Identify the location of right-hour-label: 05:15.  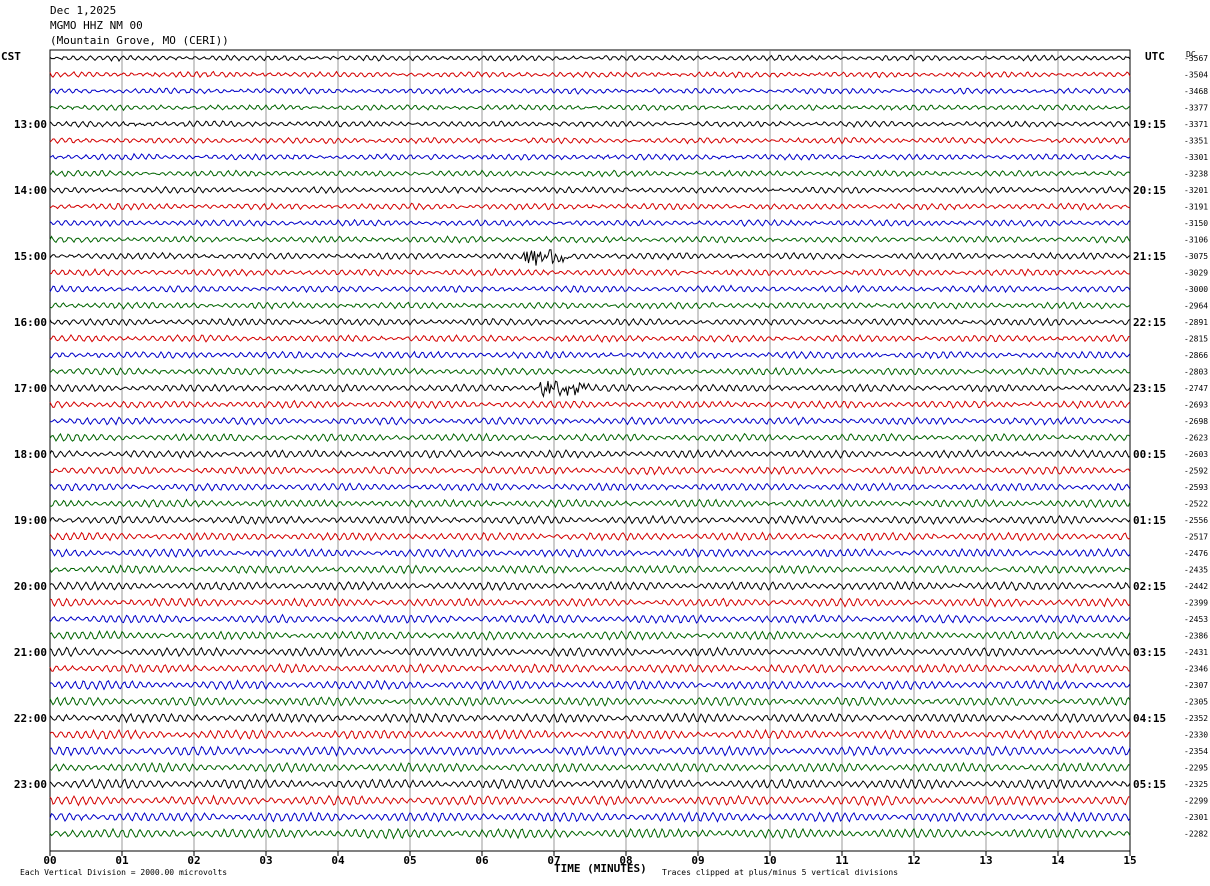
(1149, 784).